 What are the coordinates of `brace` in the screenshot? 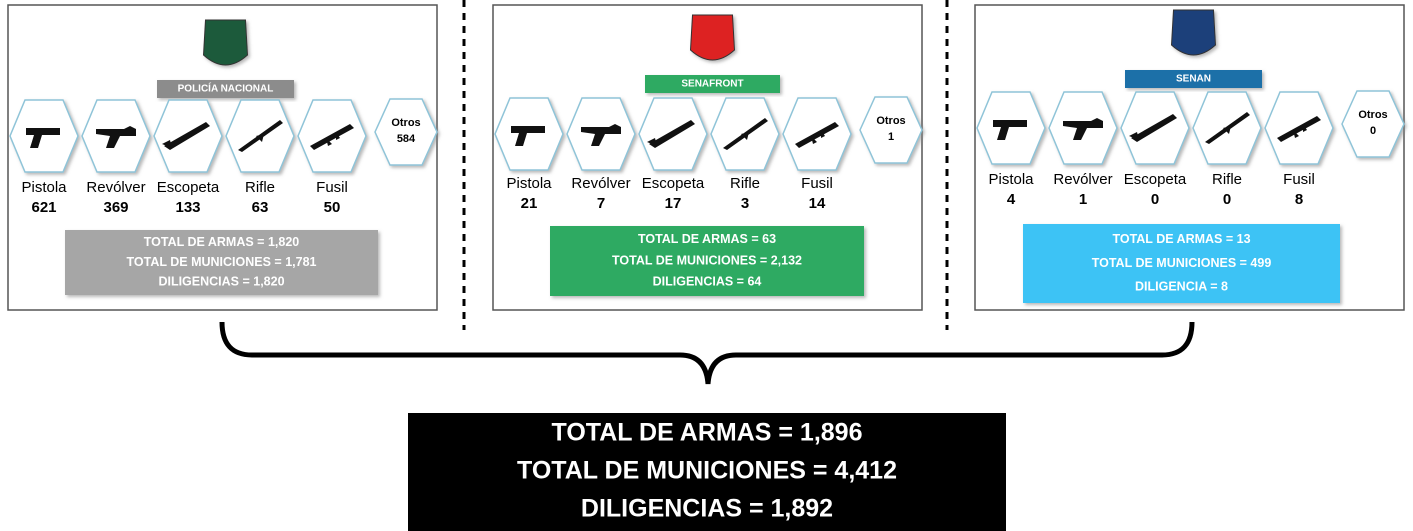 It's located at (707, 353).